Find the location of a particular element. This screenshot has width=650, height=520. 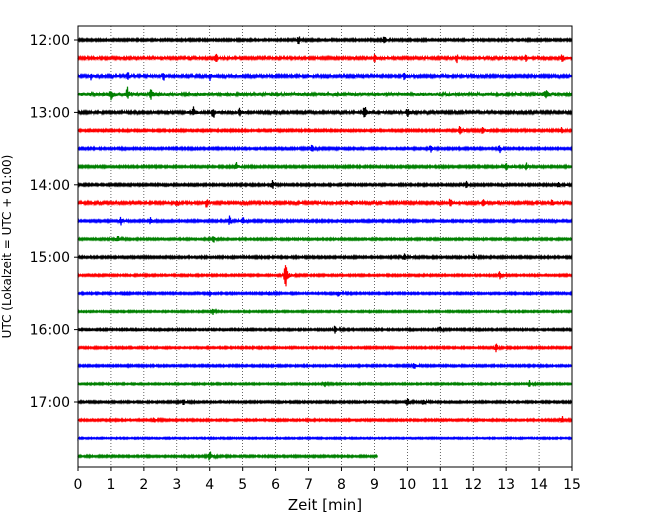

y-tick-label-1200: 12:00 is located at coordinates (50, 41).